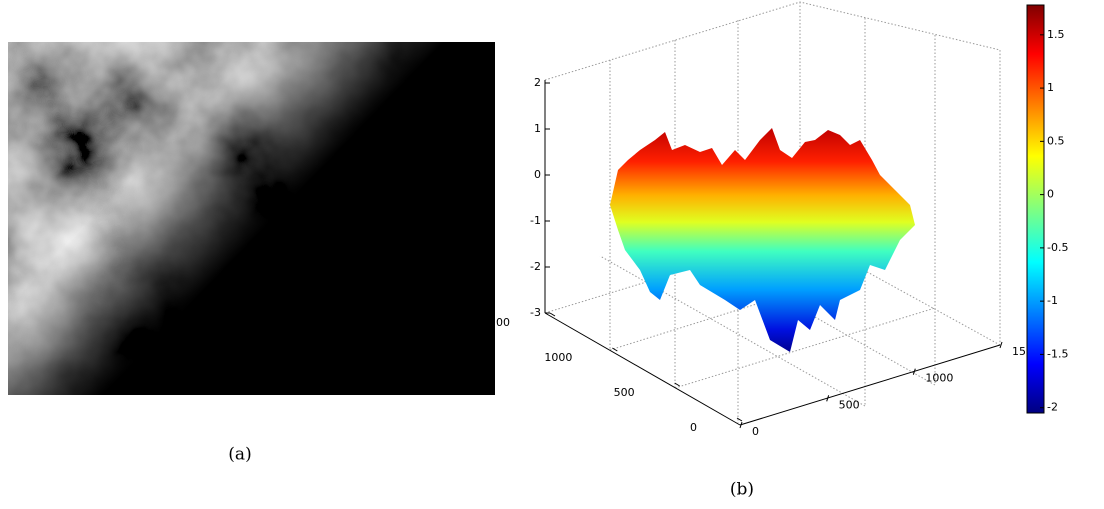 The image size is (1104, 509). I want to click on z-tick-label: 1, so click(537, 128).